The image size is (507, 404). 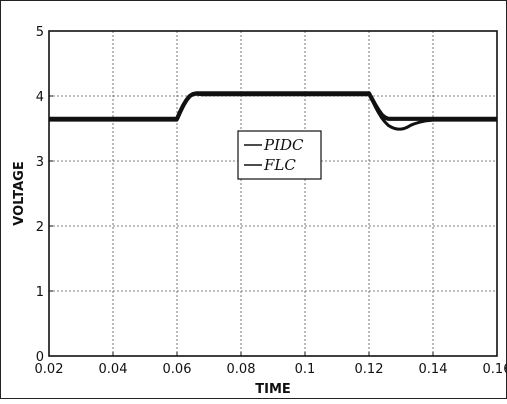 I want to click on y-tick-label: 3, so click(x=40, y=162).